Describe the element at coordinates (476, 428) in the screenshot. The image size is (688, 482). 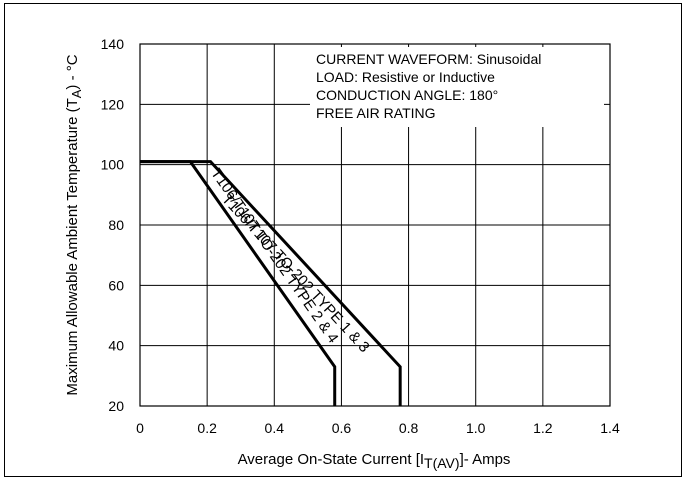
I see `x-tick-label: 1.0` at that location.